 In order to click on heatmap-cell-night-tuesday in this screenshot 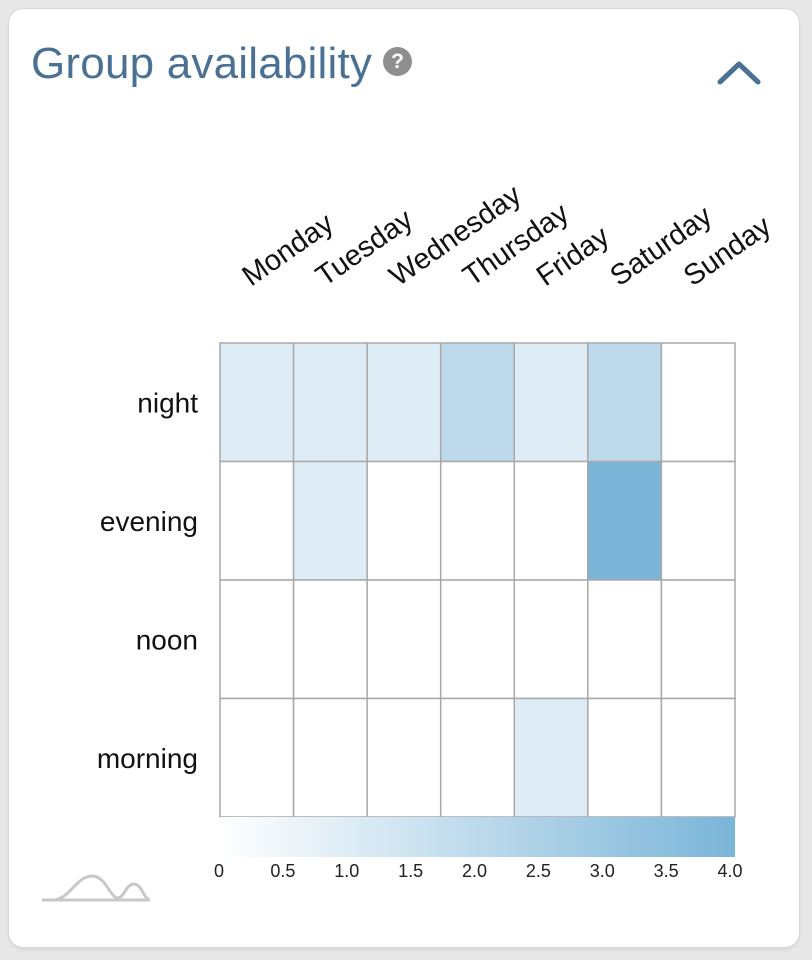, I will do `click(330, 402)`.